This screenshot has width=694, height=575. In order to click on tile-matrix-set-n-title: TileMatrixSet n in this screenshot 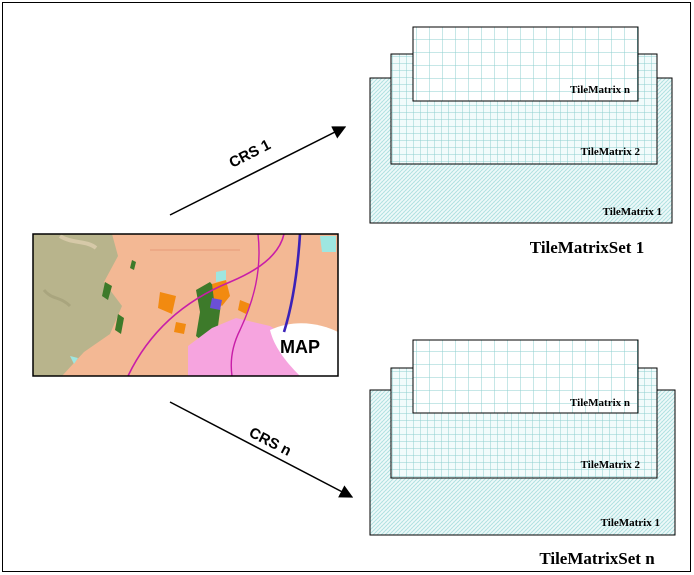, I will do `click(597, 558)`.